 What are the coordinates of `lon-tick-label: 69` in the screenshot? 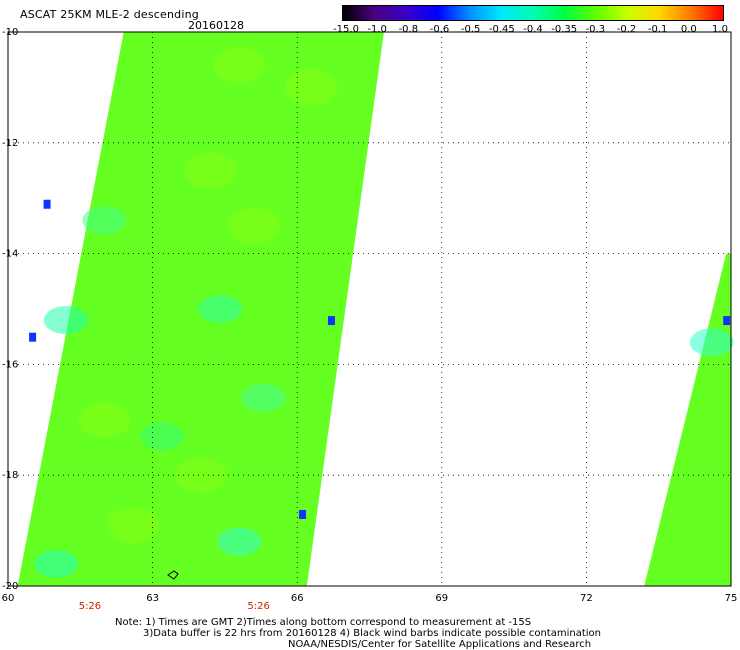 It's located at (441, 598).